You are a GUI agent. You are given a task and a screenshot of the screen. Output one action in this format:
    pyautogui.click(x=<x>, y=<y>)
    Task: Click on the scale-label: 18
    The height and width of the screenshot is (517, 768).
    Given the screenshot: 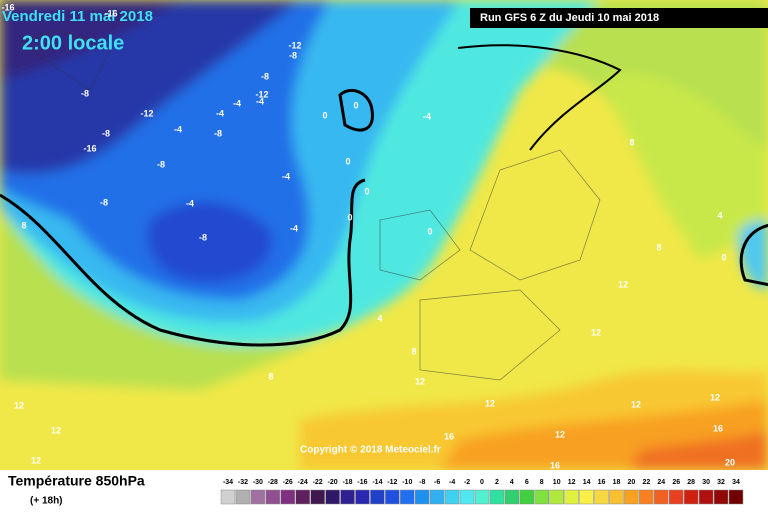 What is the action you would take?
    pyautogui.click(x=617, y=482)
    